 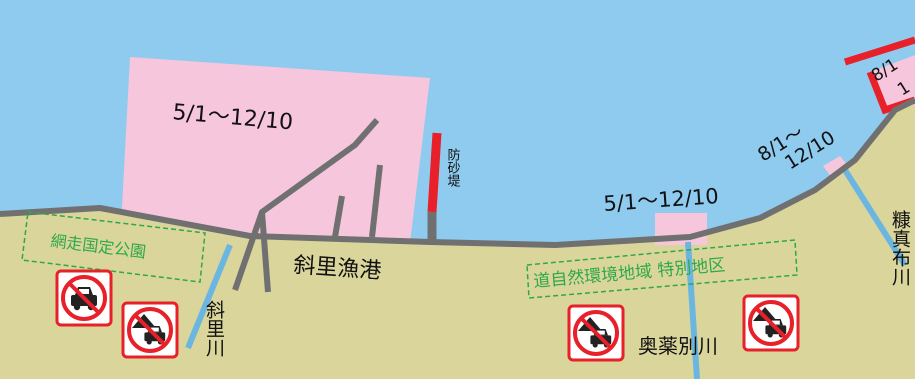 I want to click on nature-area-boundary, so click(x=662, y=269).